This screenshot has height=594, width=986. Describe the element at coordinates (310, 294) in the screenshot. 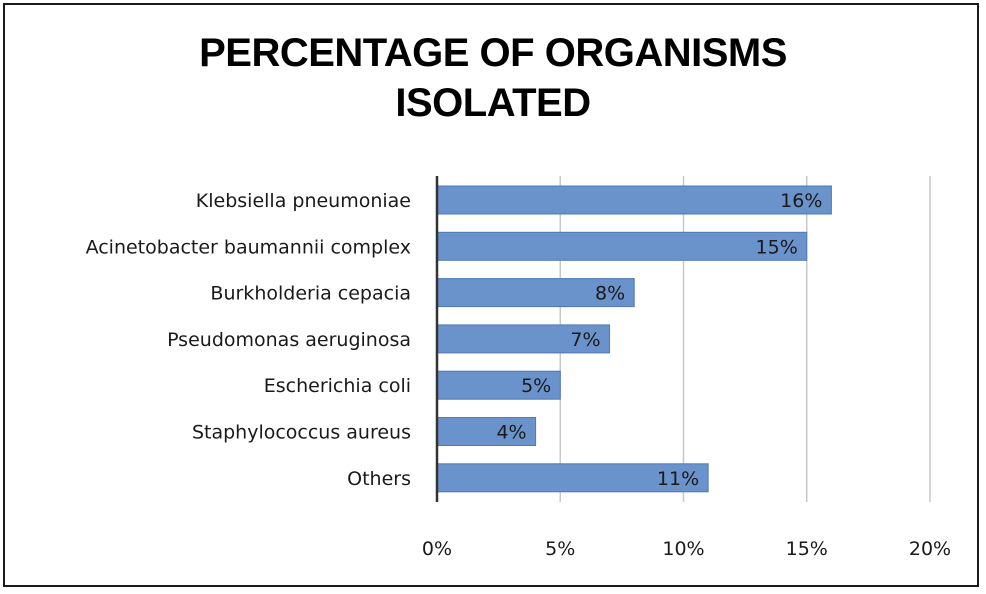

I see `category-label-2: Burkholderia cepacia` at that location.